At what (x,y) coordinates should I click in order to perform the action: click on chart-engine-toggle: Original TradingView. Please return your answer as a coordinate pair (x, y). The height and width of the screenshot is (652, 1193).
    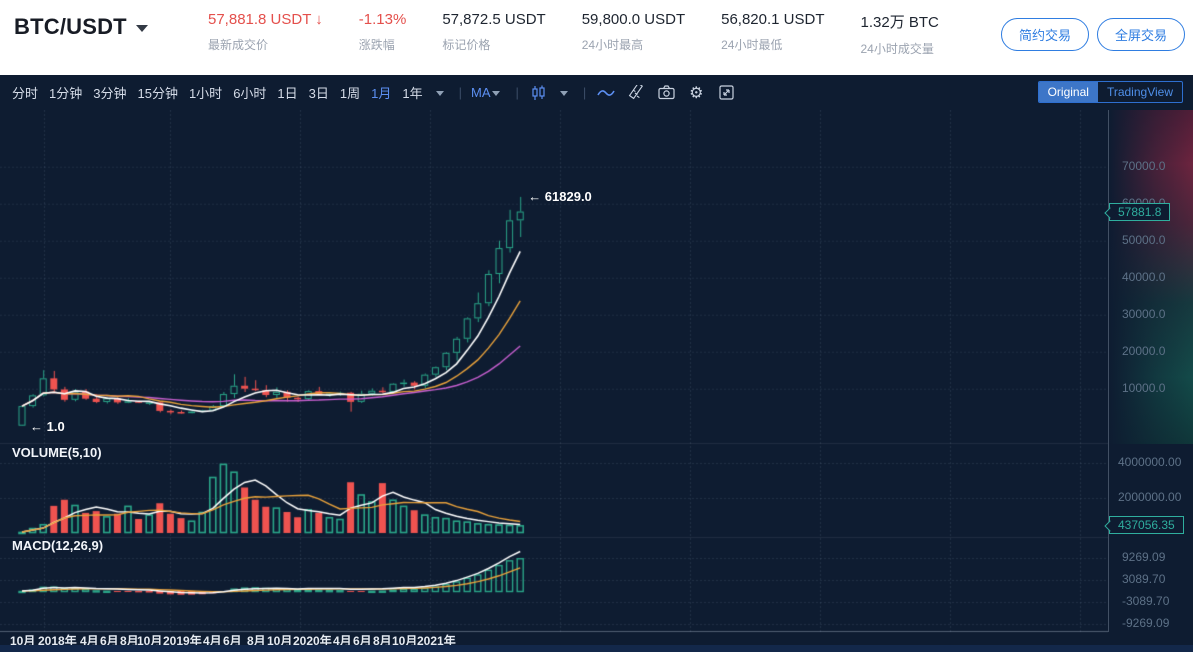
    Looking at the image, I should click on (1110, 92).